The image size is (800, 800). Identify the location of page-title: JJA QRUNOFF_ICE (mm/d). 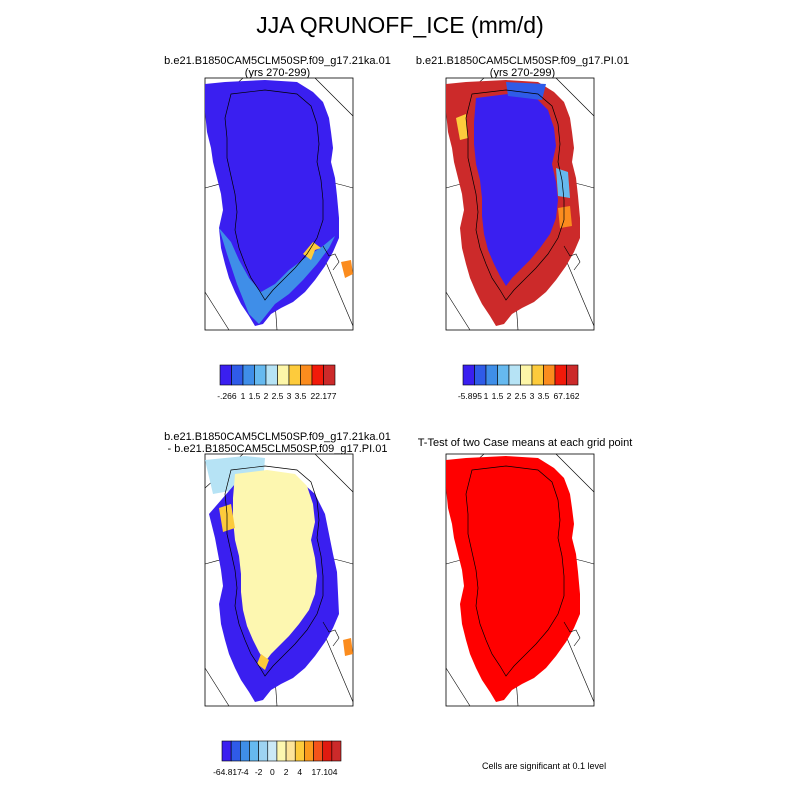
(400, 25).